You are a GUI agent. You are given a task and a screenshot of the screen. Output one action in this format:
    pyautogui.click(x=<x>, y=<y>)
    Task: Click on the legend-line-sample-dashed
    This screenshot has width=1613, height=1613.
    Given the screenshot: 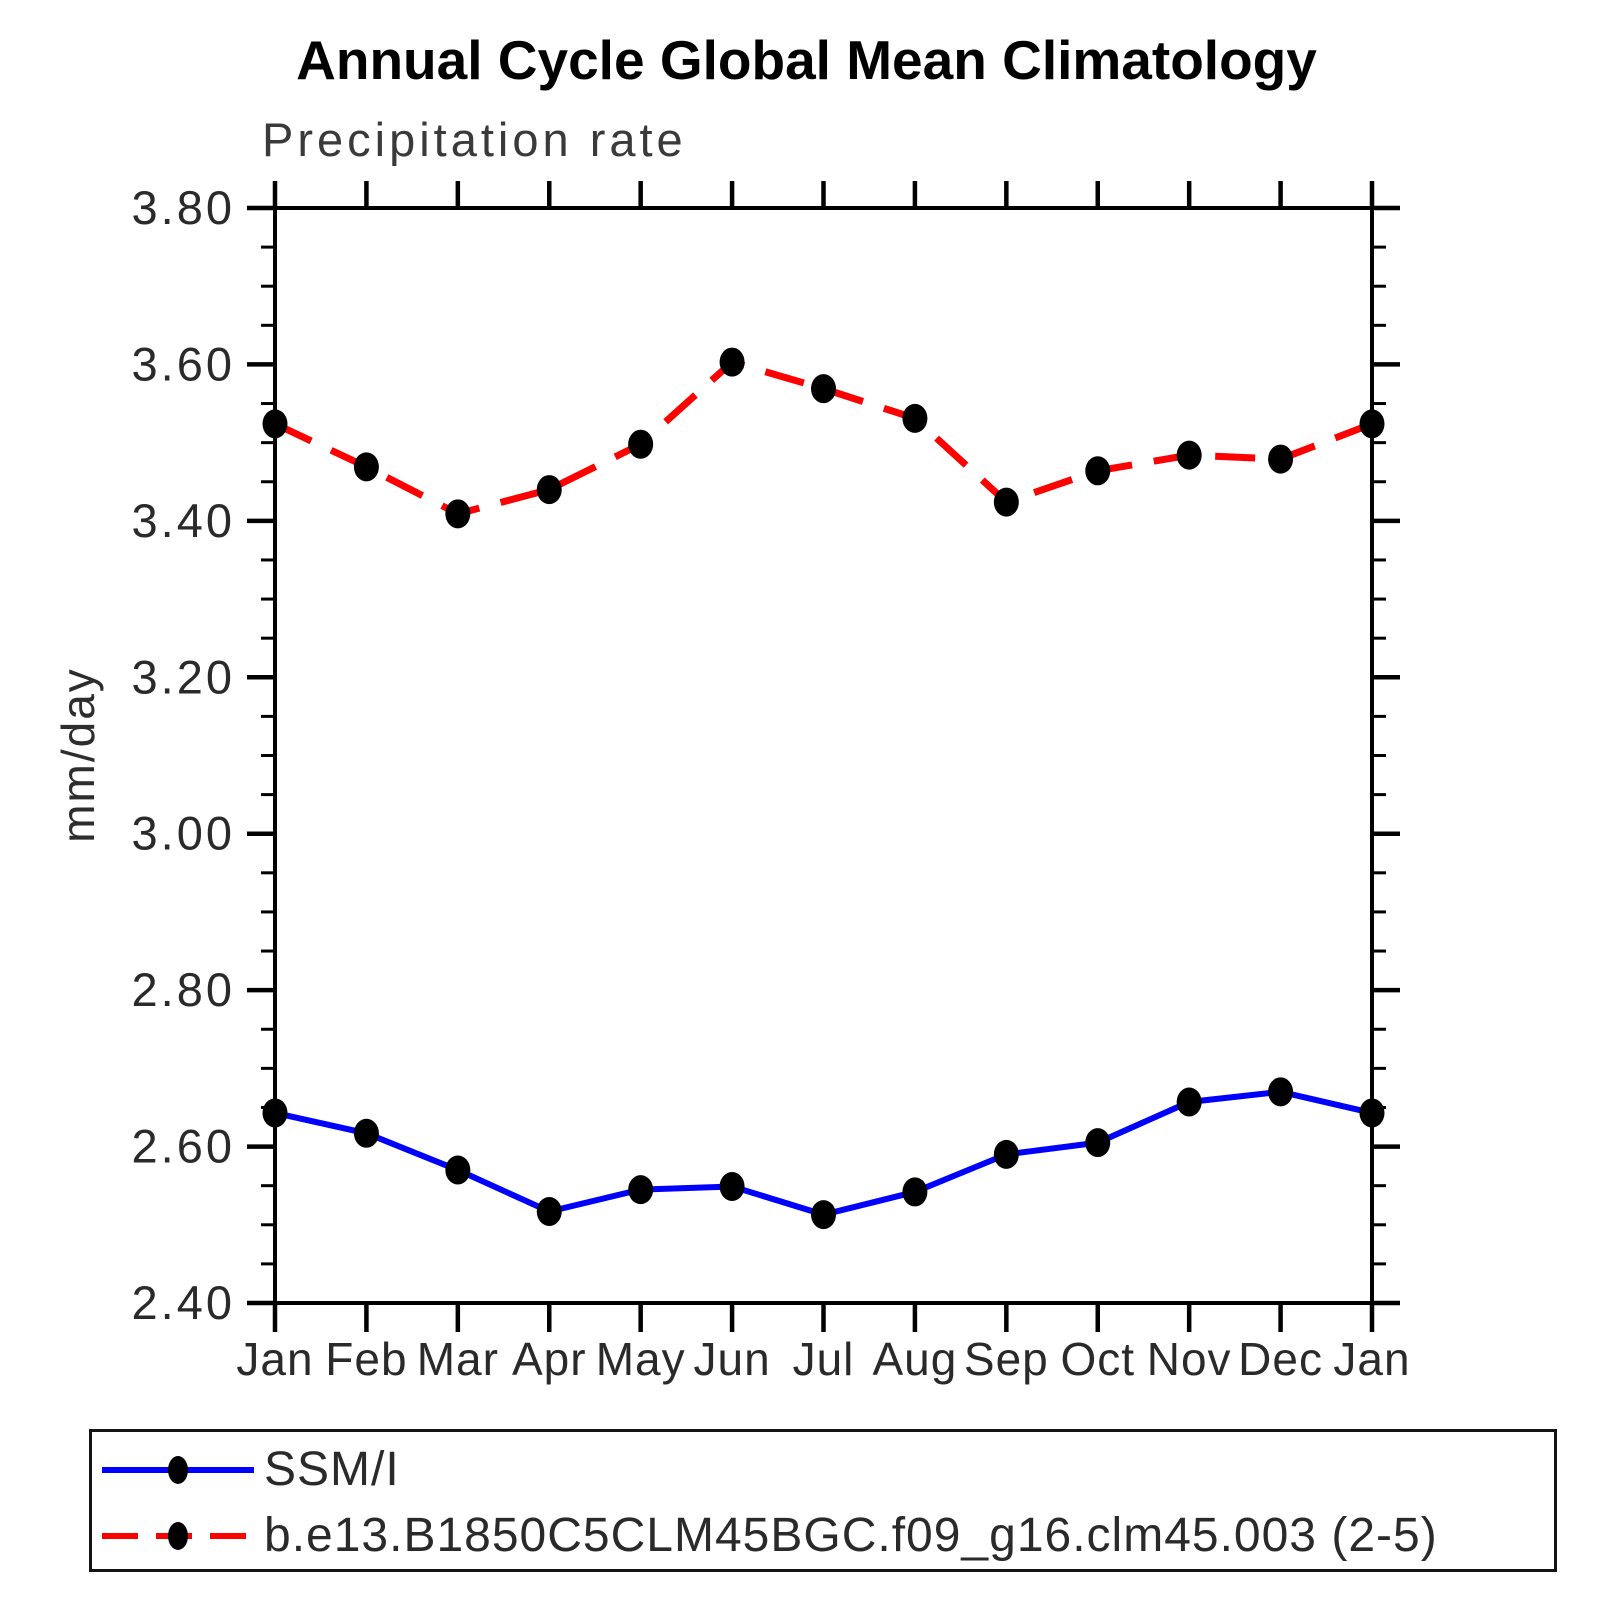 What is the action you would take?
    pyautogui.click(x=178, y=1536)
    